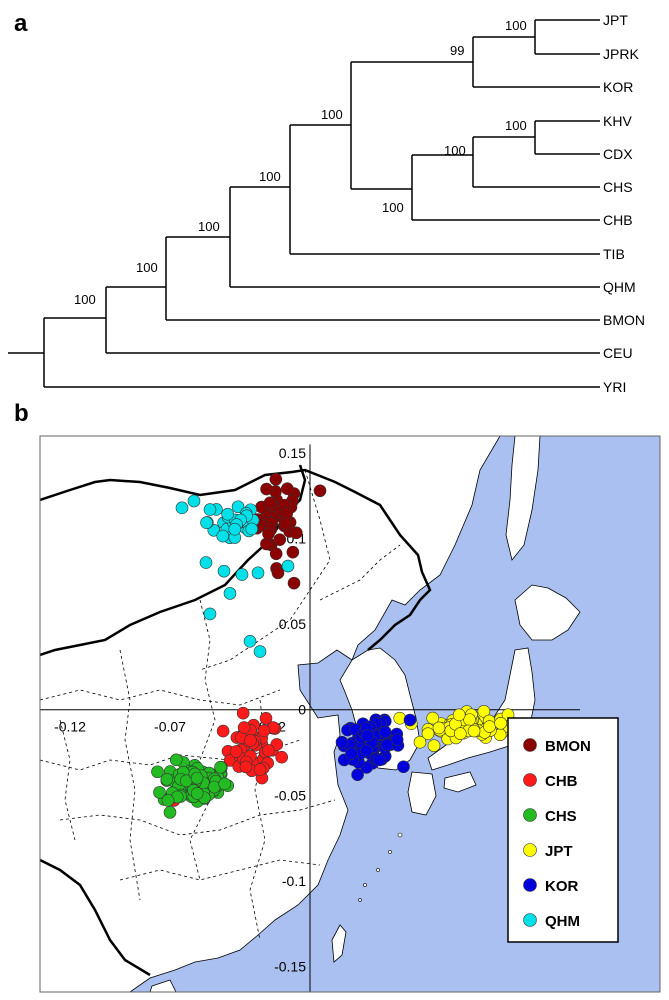 This screenshot has height=1000, width=669. What do you see at coordinates (290, 795) in the screenshot?
I see `y-tick-label: -0.05` at bounding box center [290, 795].